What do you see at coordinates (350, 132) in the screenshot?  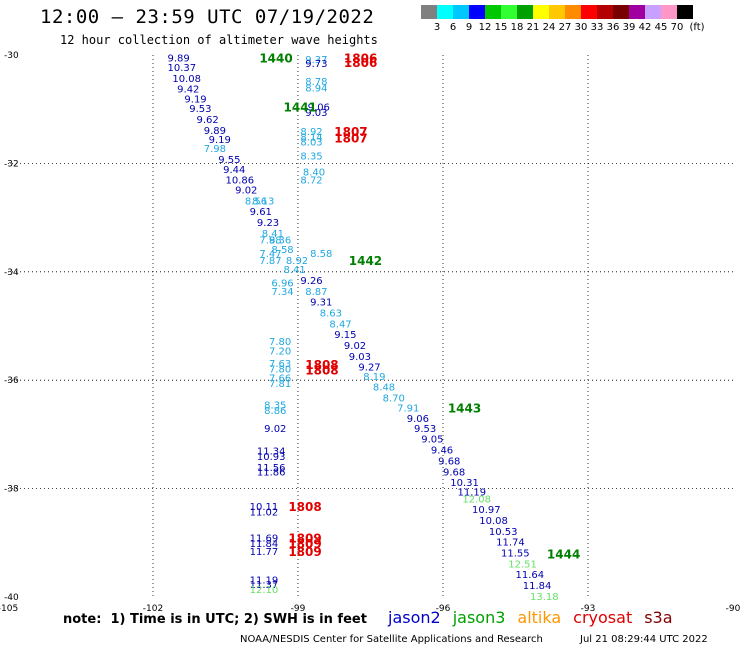 I see `pass-time-label: 1807` at bounding box center [350, 132].